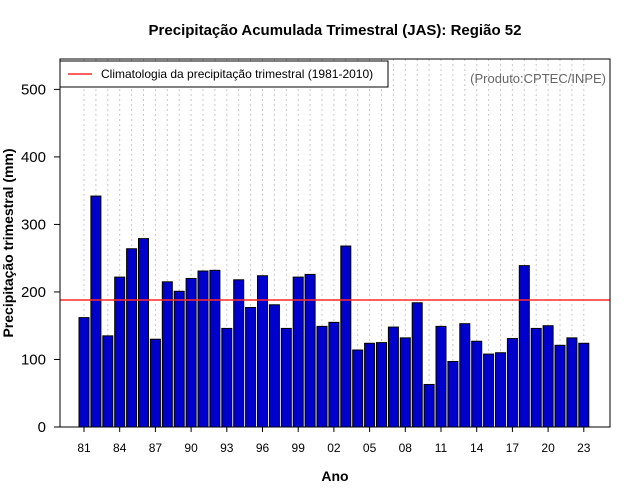 Image resolution: width=640 pixels, height=500 pixels. Describe the element at coordinates (33, 224) in the screenshot. I see `y-tick-label: 300` at that location.